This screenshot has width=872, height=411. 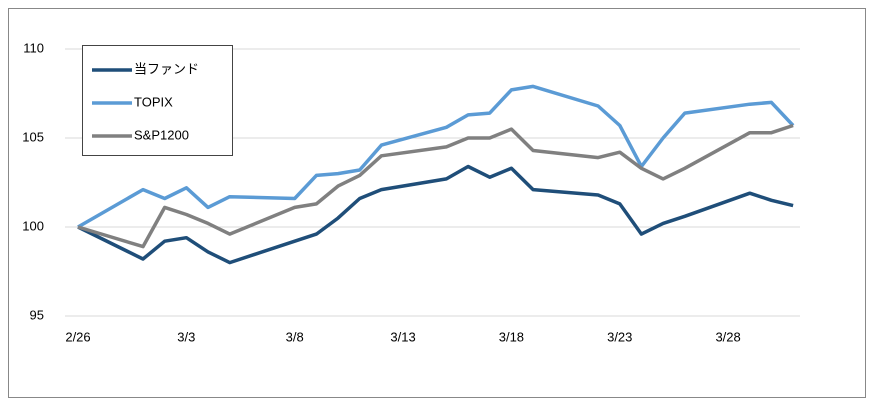 I want to click on y-tick-label: 100, so click(x=33, y=225).